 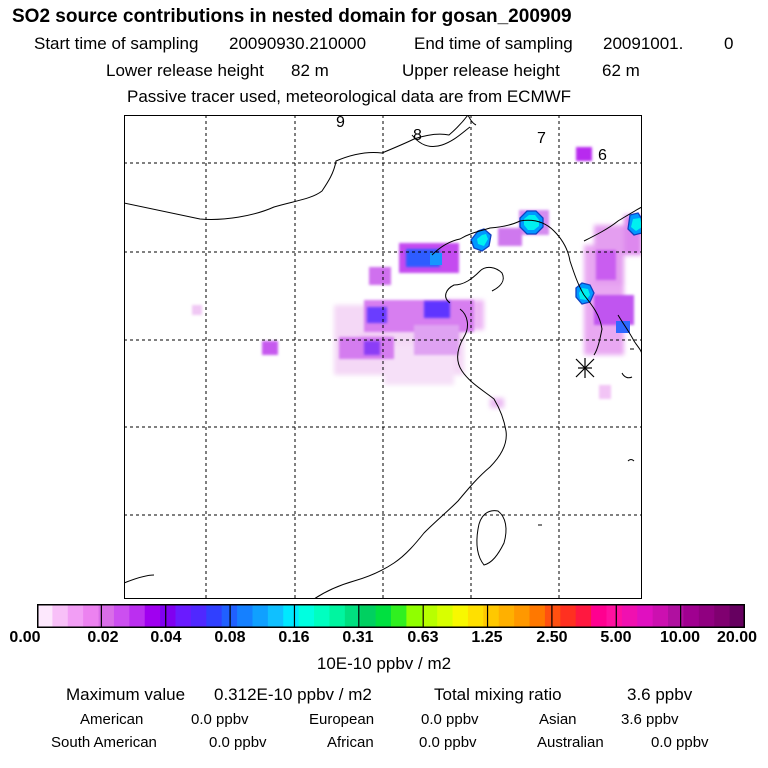 I want to click on colorbar-tick: 0.08, so click(x=230, y=637).